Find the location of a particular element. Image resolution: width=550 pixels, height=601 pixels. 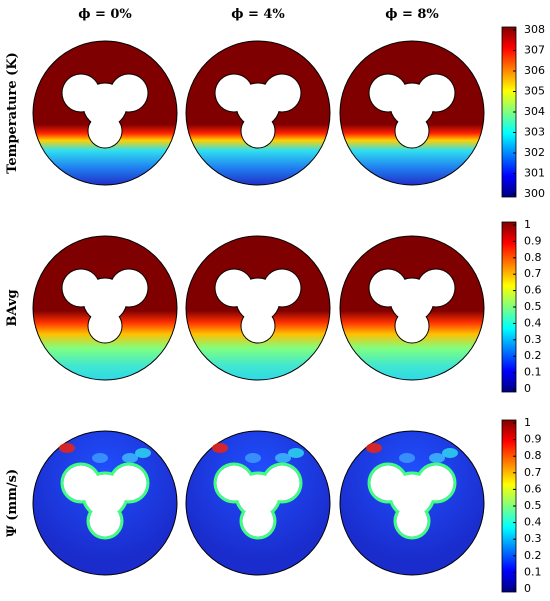

row-label: BAvg is located at coordinates (12, 307).